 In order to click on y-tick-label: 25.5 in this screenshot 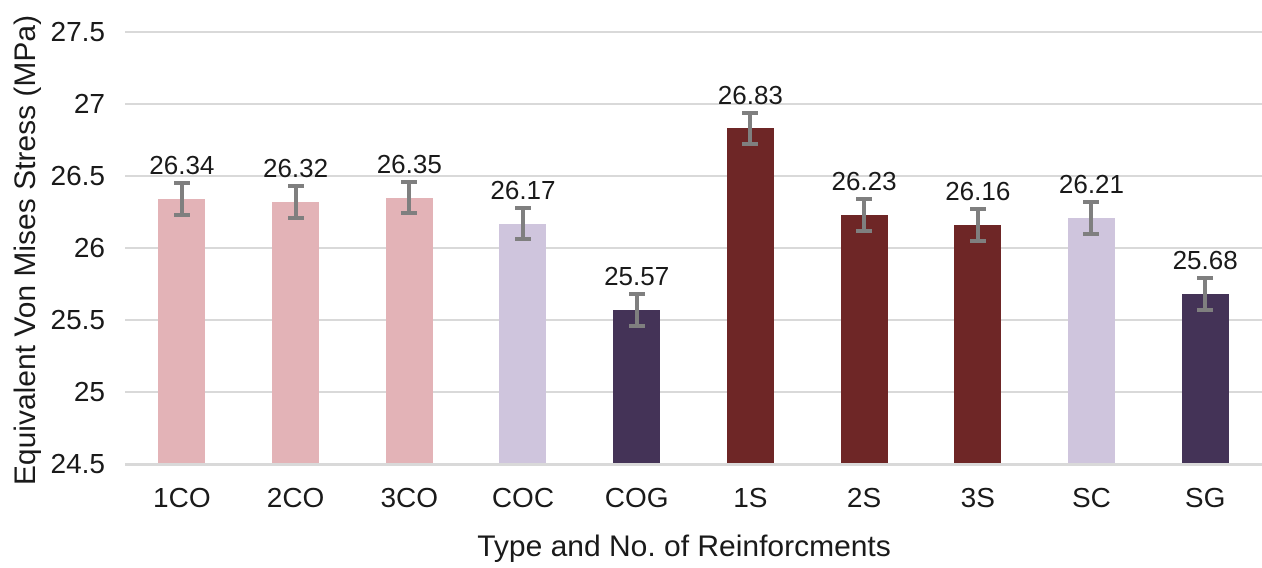, I will do `click(78, 319)`.